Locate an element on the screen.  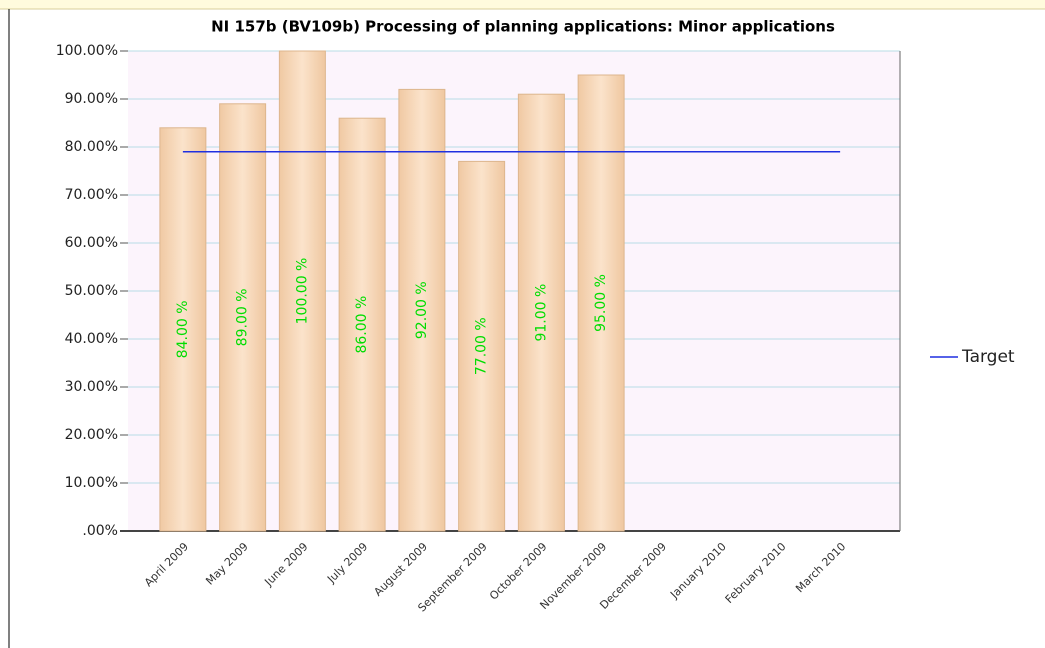
value-label: 77.00 % is located at coordinates (482, 346).